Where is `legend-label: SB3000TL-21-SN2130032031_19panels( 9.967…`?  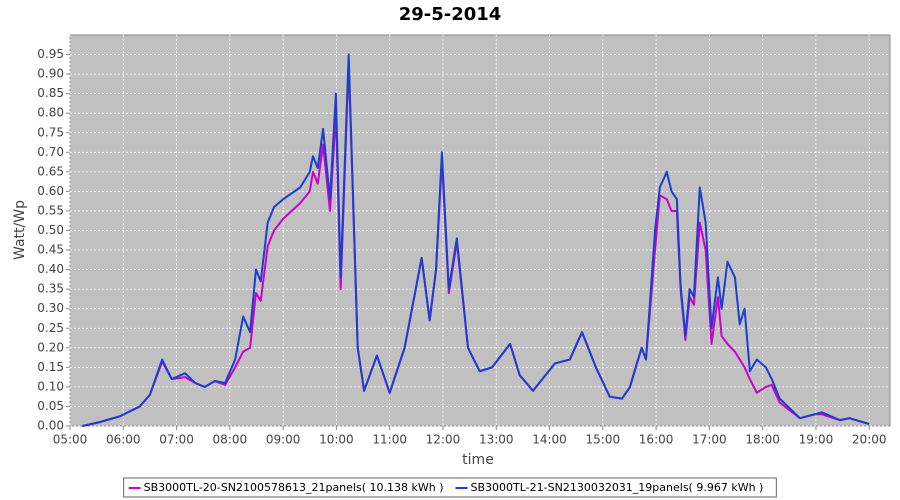
legend-label: SB3000TL-21-SN2130032031_19panels( 9.967… is located at coordinates (617, 487).